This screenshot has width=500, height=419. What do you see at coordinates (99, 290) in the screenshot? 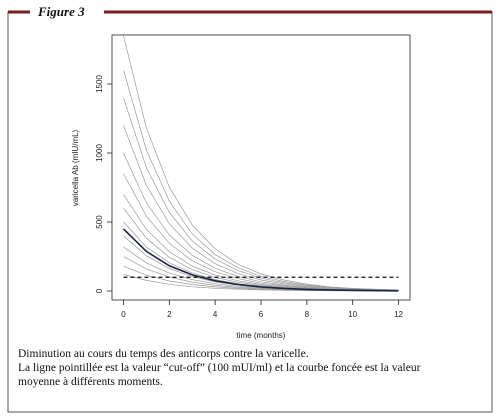
I see `y-tick-label: 0` at bounding box center [99, 290].